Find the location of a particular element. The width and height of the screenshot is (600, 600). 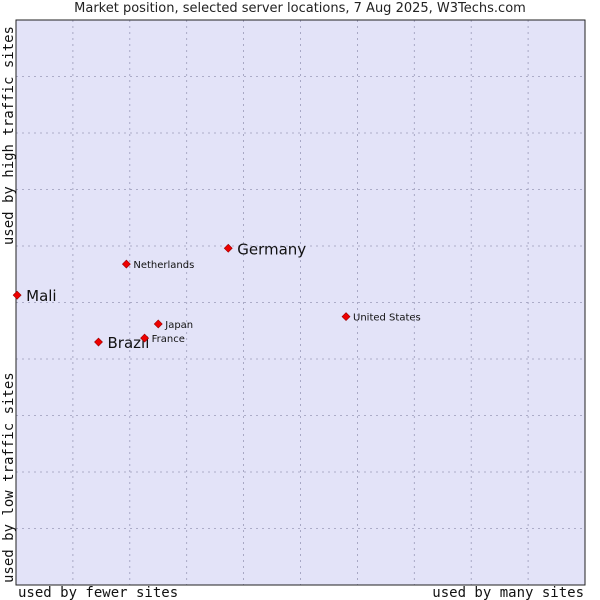

y-axis-label-bottom: used by low traffic sites is located at coordinates (9, 477).